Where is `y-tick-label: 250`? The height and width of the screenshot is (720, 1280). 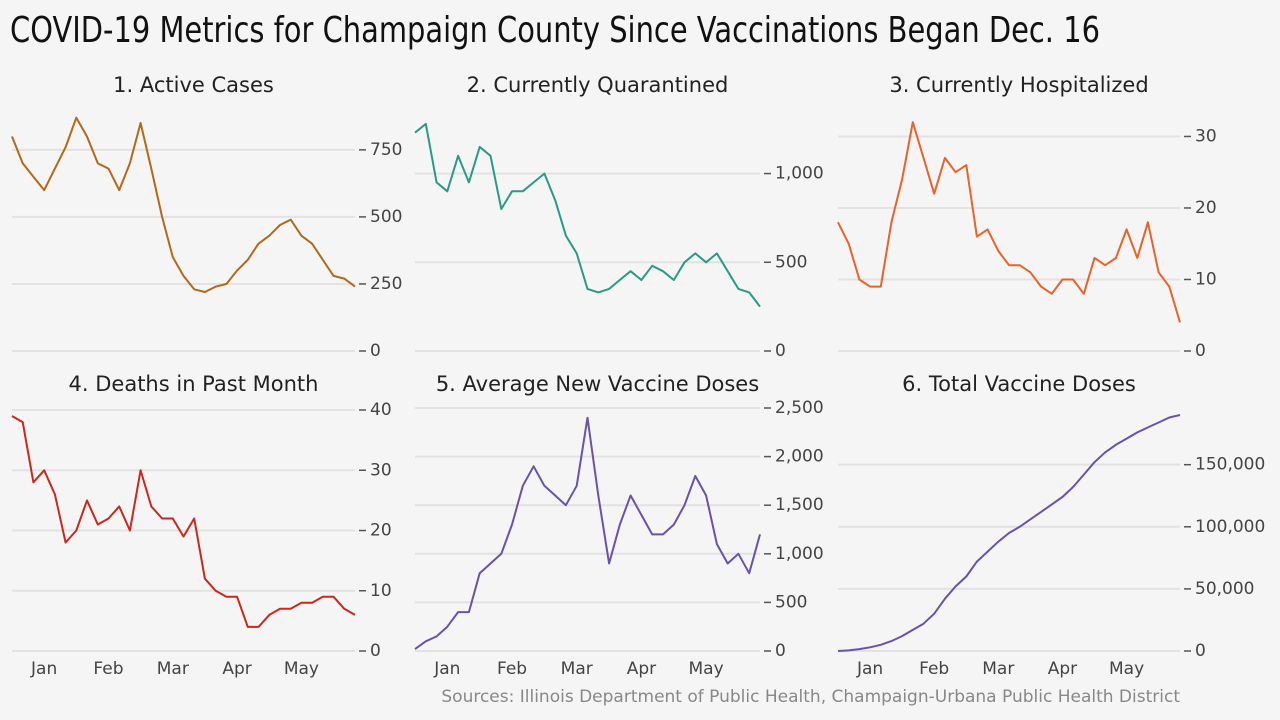
y-tick-label: 250 is located at coordinates (386, 284).